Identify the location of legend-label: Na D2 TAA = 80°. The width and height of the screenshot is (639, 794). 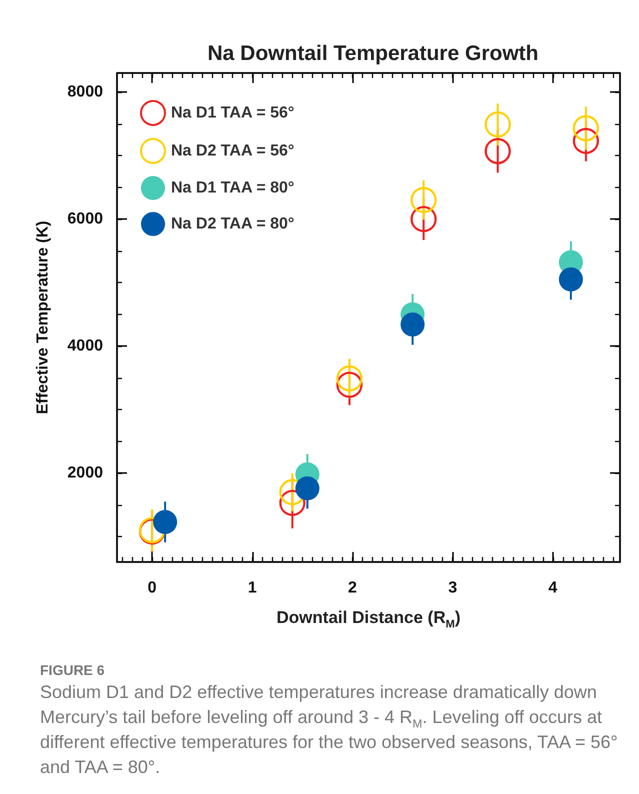
(232, 224).